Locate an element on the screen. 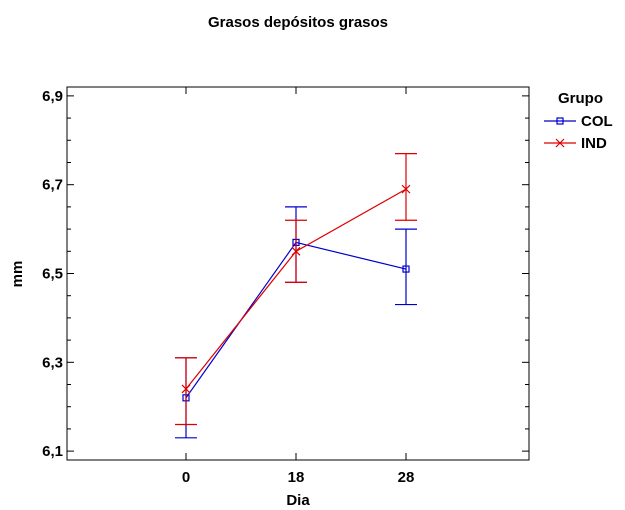 The image size is (625, 510). legend-label-ind: IND is located at coordinates (594, 143).